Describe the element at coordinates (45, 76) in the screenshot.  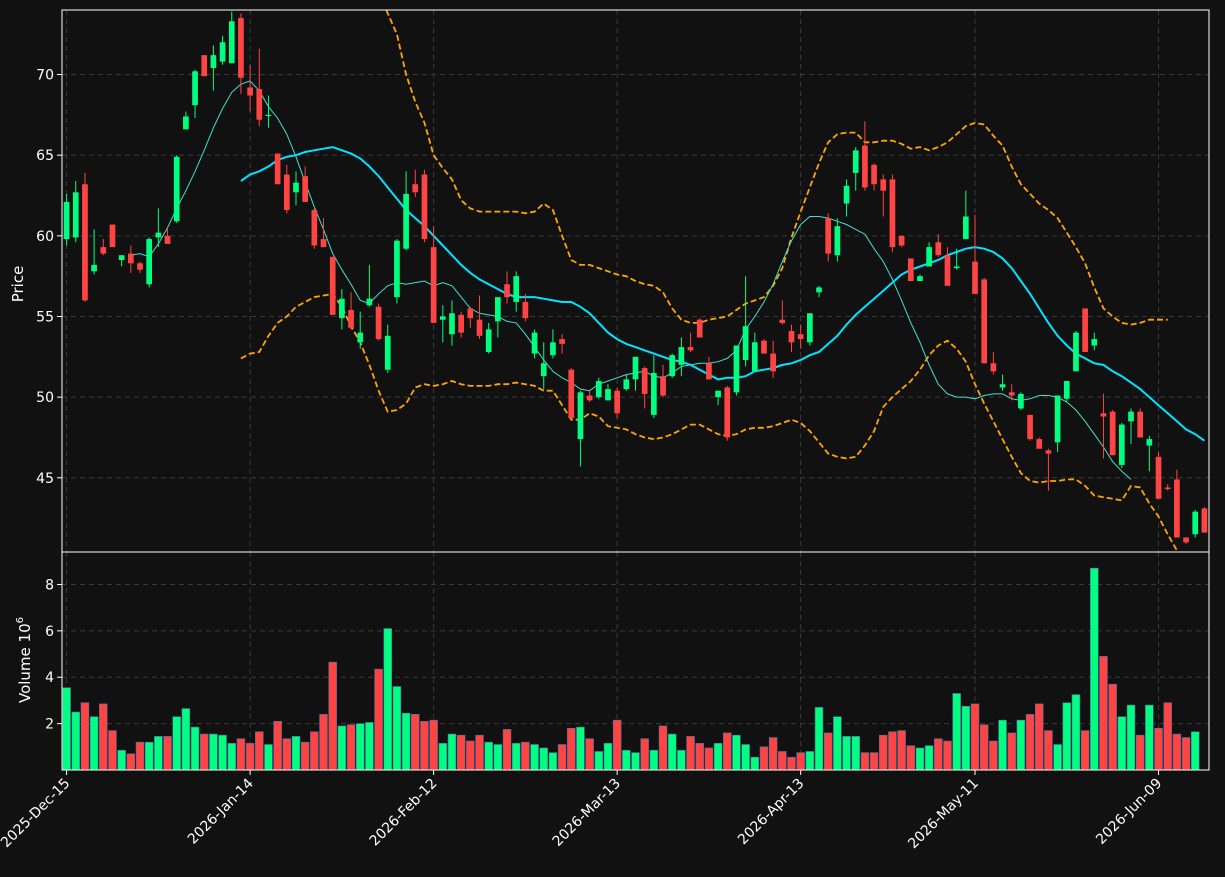
I see `price-tick-label: 70` at that location.